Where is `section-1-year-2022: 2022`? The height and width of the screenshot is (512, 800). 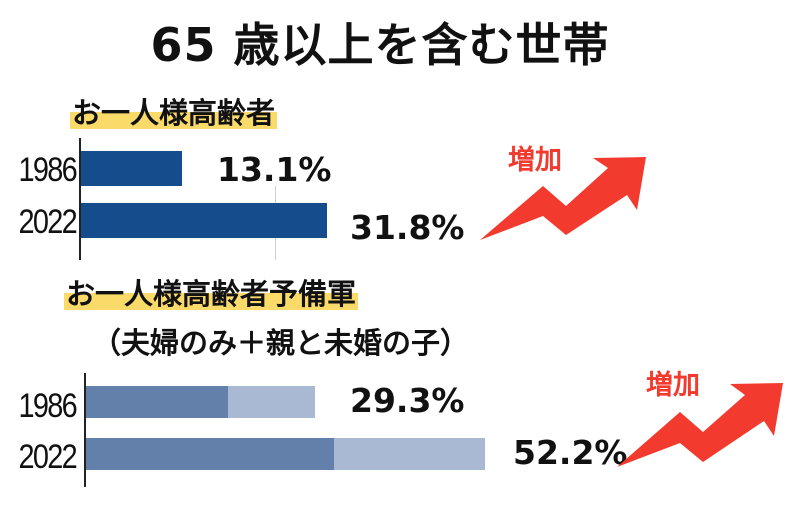
section-1-year-2022: 2022 is located at coordinates (48, 222).